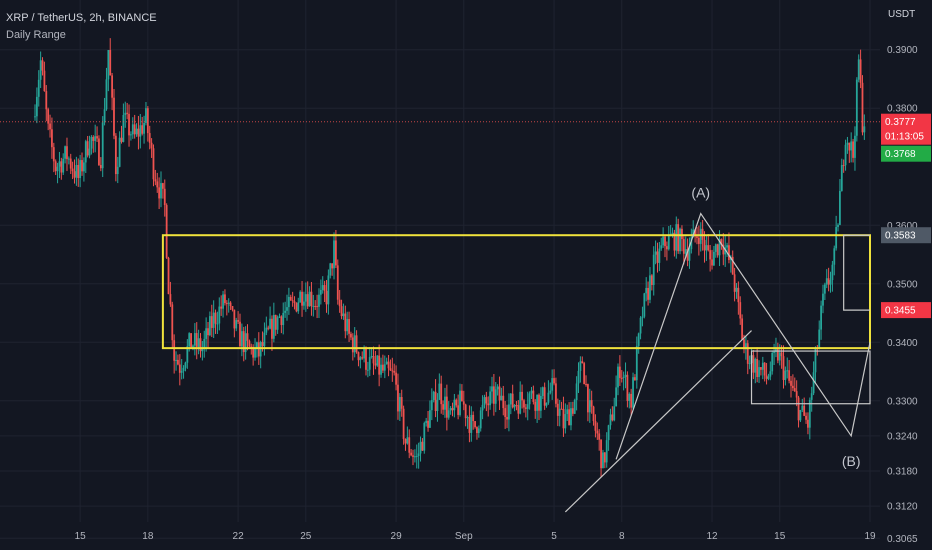 The image size is (932, 550). Describe the element at coordinates (81, 18) in the screenshot. I see `symbol-title: XRP / TetherUS, 2h, BINANCE` at that location.